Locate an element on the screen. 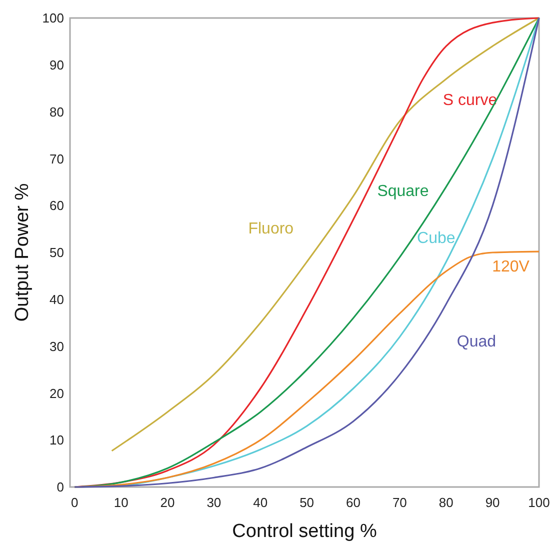 This screenshot has width=551, height=545. series-label: Quad is located at coordinates (476, 341).